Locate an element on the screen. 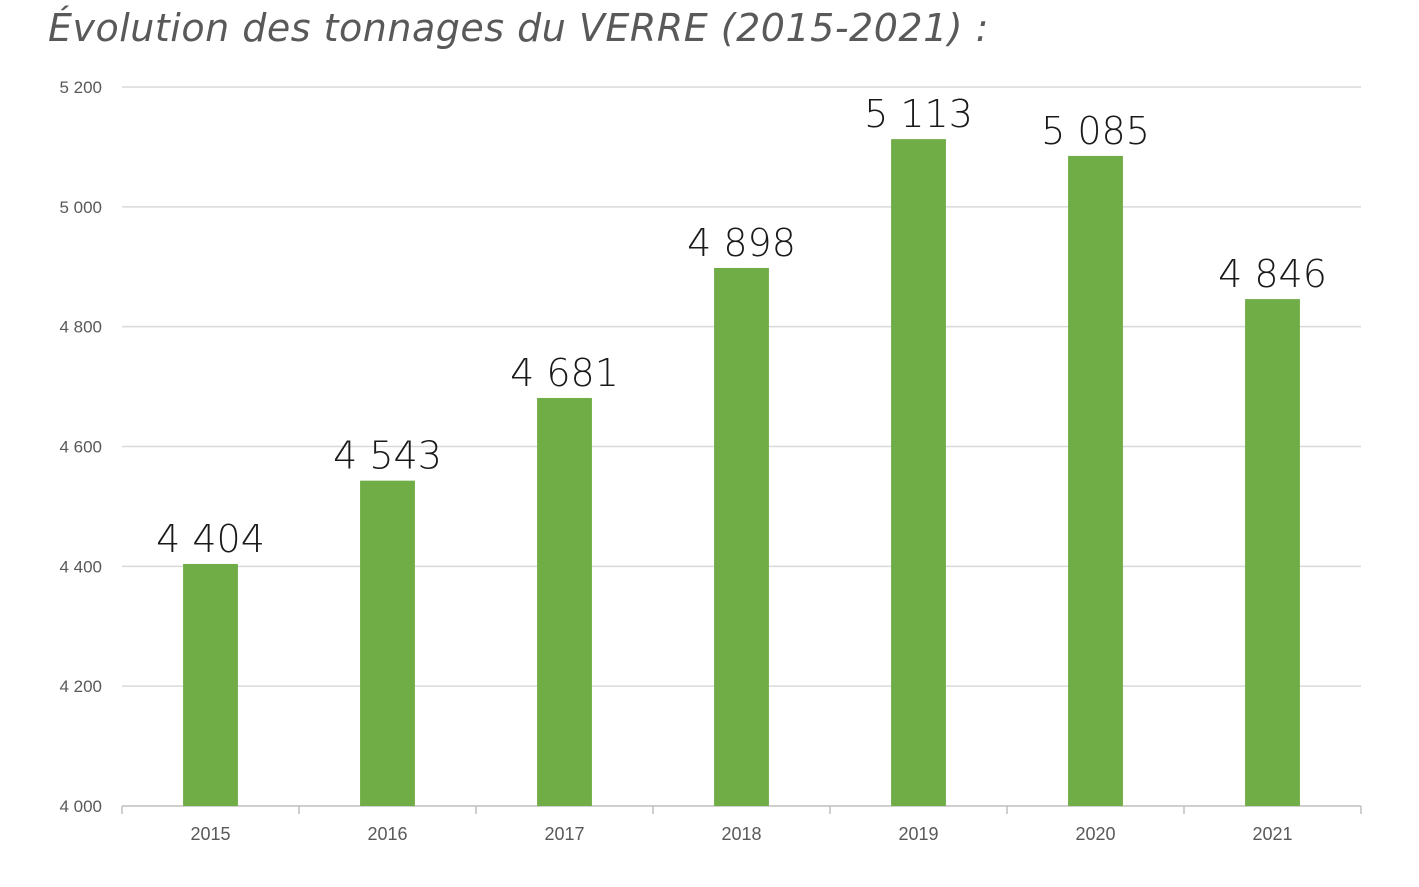 The height and width of the screenshot is (887, 1419). y-tick-label: 4 400 is located at coordinates (80, 566).